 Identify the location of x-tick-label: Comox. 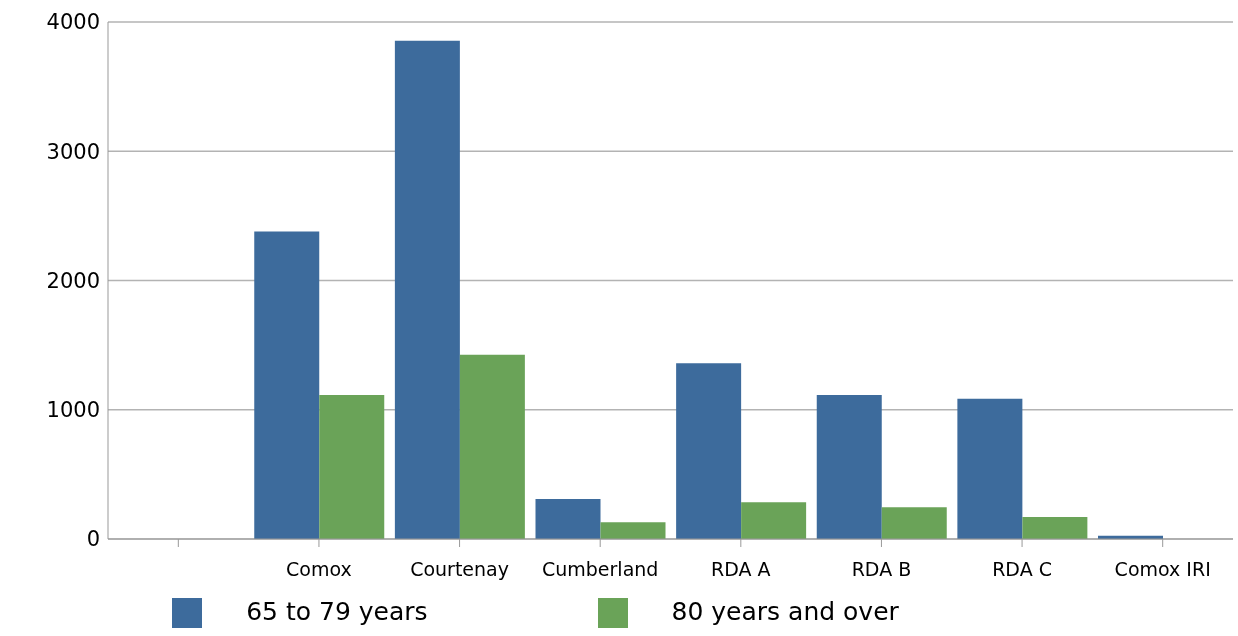
(319, 569).